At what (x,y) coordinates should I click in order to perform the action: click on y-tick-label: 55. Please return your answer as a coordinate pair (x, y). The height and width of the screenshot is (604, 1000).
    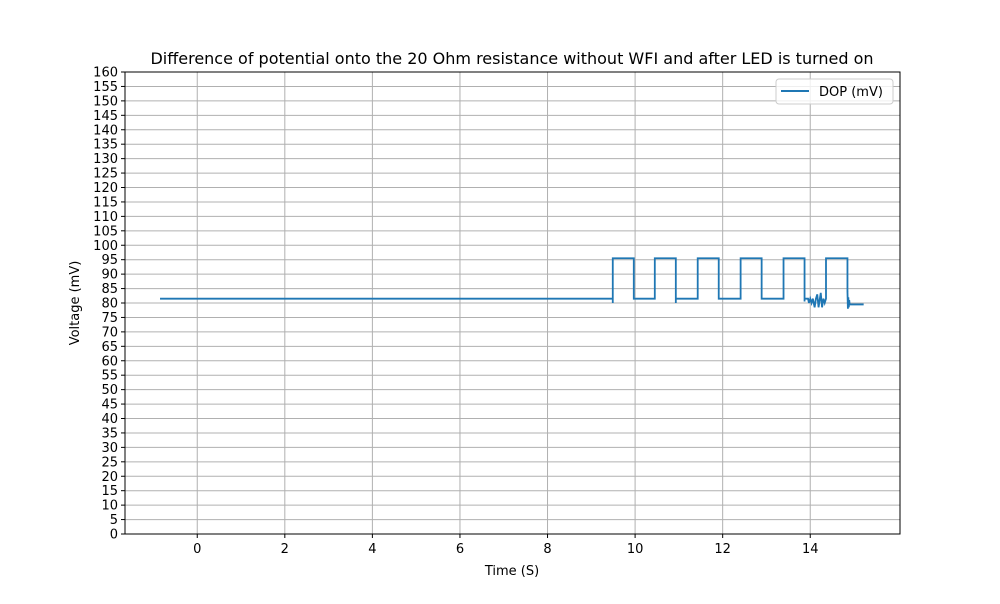
    Looking at the image, I should click on (109, 376).